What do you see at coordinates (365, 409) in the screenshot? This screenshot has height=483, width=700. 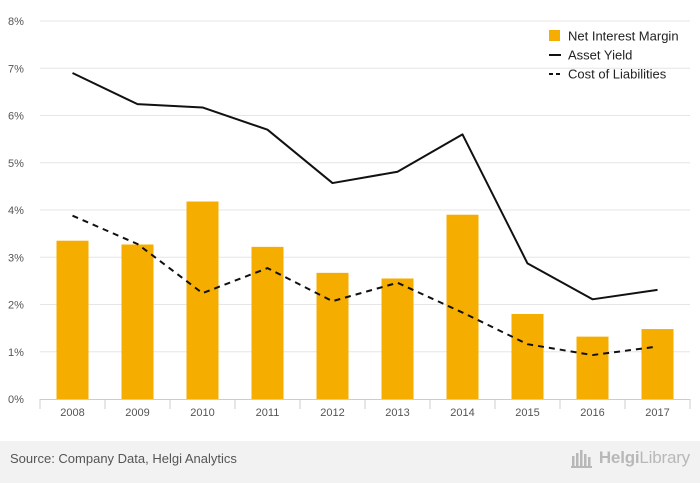 I see `x-axis: 2008 2009 2010 2011 2012 2013 2014 2015 2016 2017` at bounding box center [365, 409].